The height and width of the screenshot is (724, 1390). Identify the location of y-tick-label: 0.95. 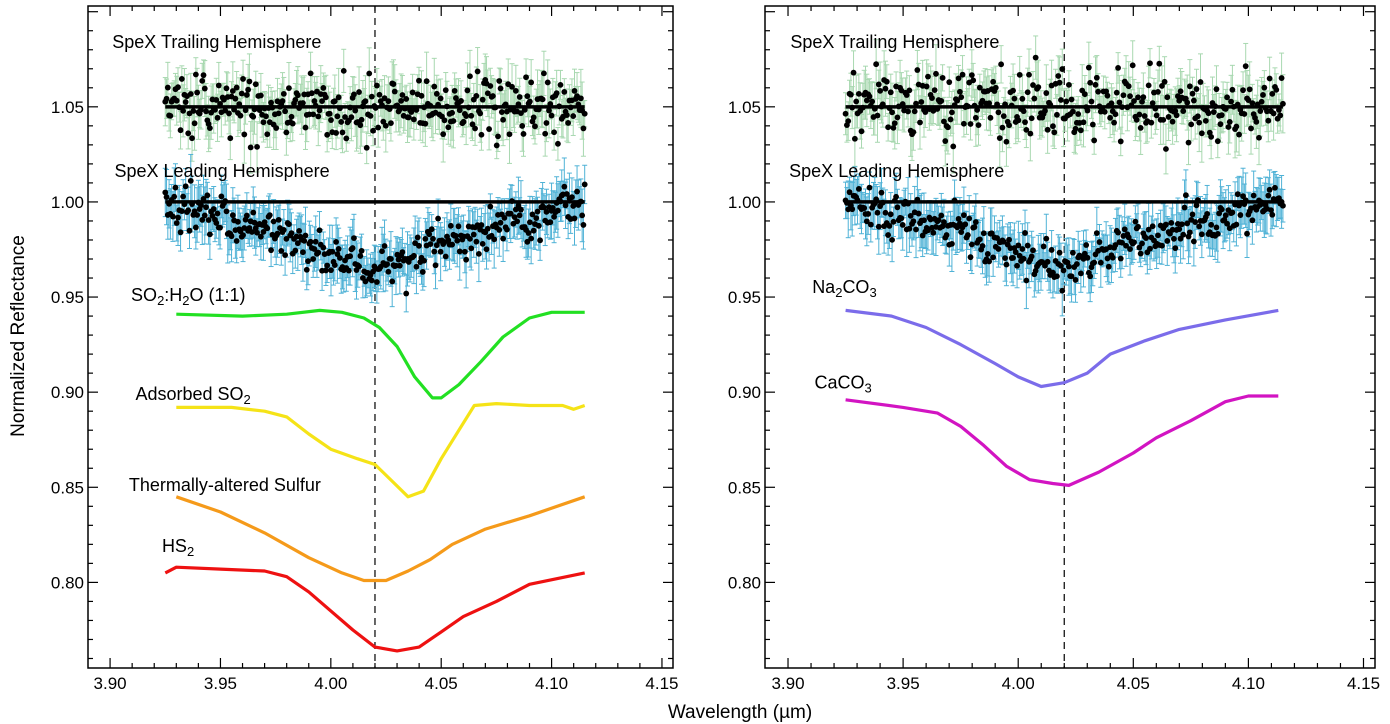
(67, 297).